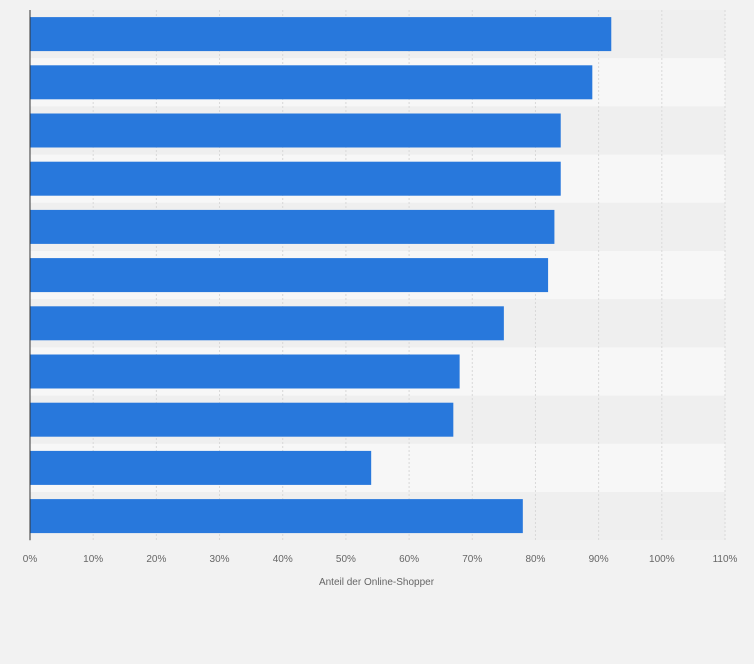 The height and width of the screenshot is (664, 754). What do you see at coordinates (156, 559) in the screenshot?
I see `x-tick-label: 20%` at bounding box center [156, 559].